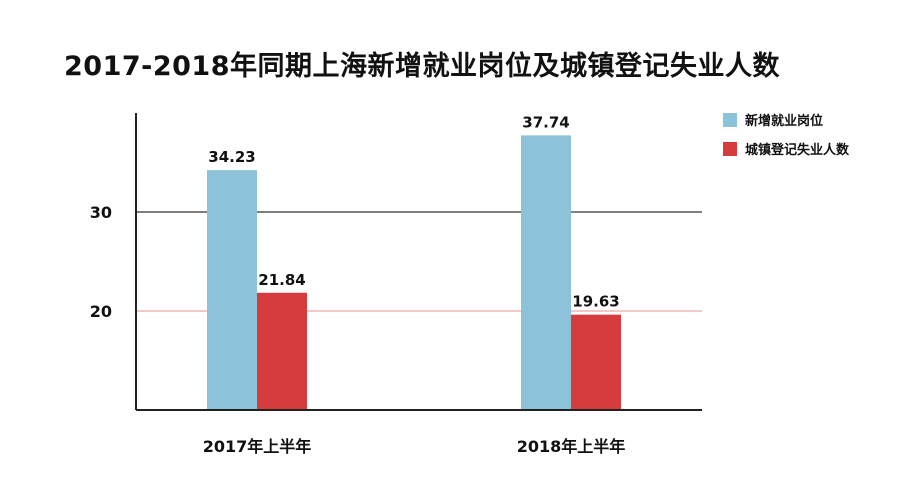  Describe the element at coordinates (101, 212) in the screenshot. I see `y-tick-label-30: 30` at that location.